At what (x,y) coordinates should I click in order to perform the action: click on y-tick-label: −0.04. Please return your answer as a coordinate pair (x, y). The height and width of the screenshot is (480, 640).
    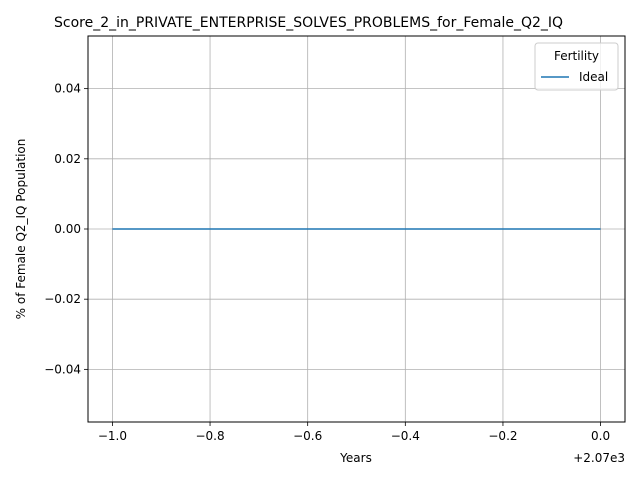
    Looking at the image, I should click on (62, 369).